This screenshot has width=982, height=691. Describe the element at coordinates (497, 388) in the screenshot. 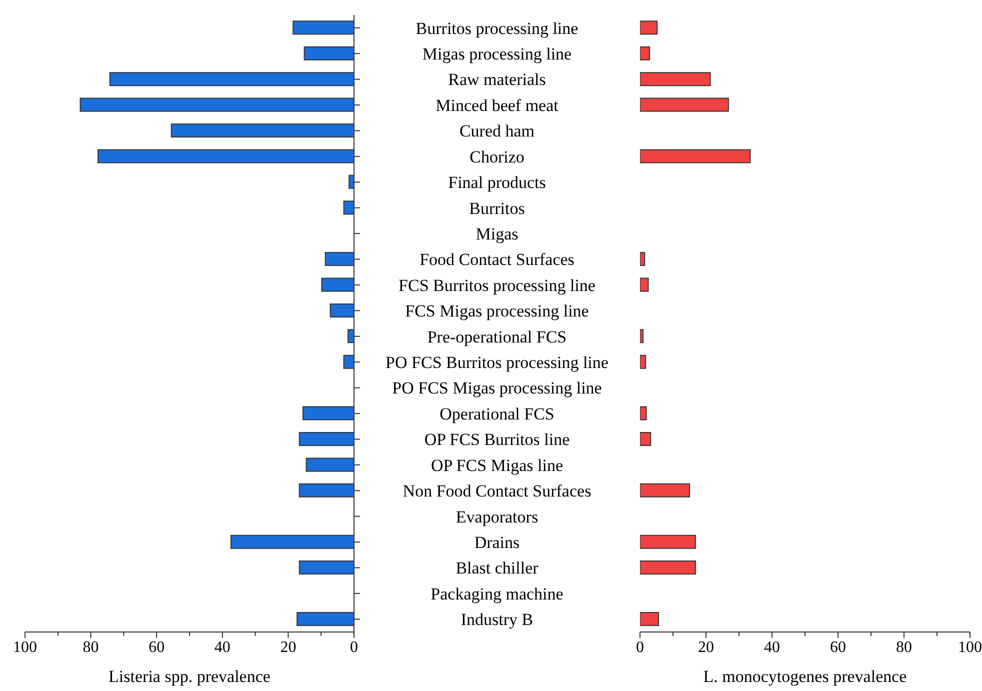

I see `y-tick-label: PO FCS Migas processing line` at that location.